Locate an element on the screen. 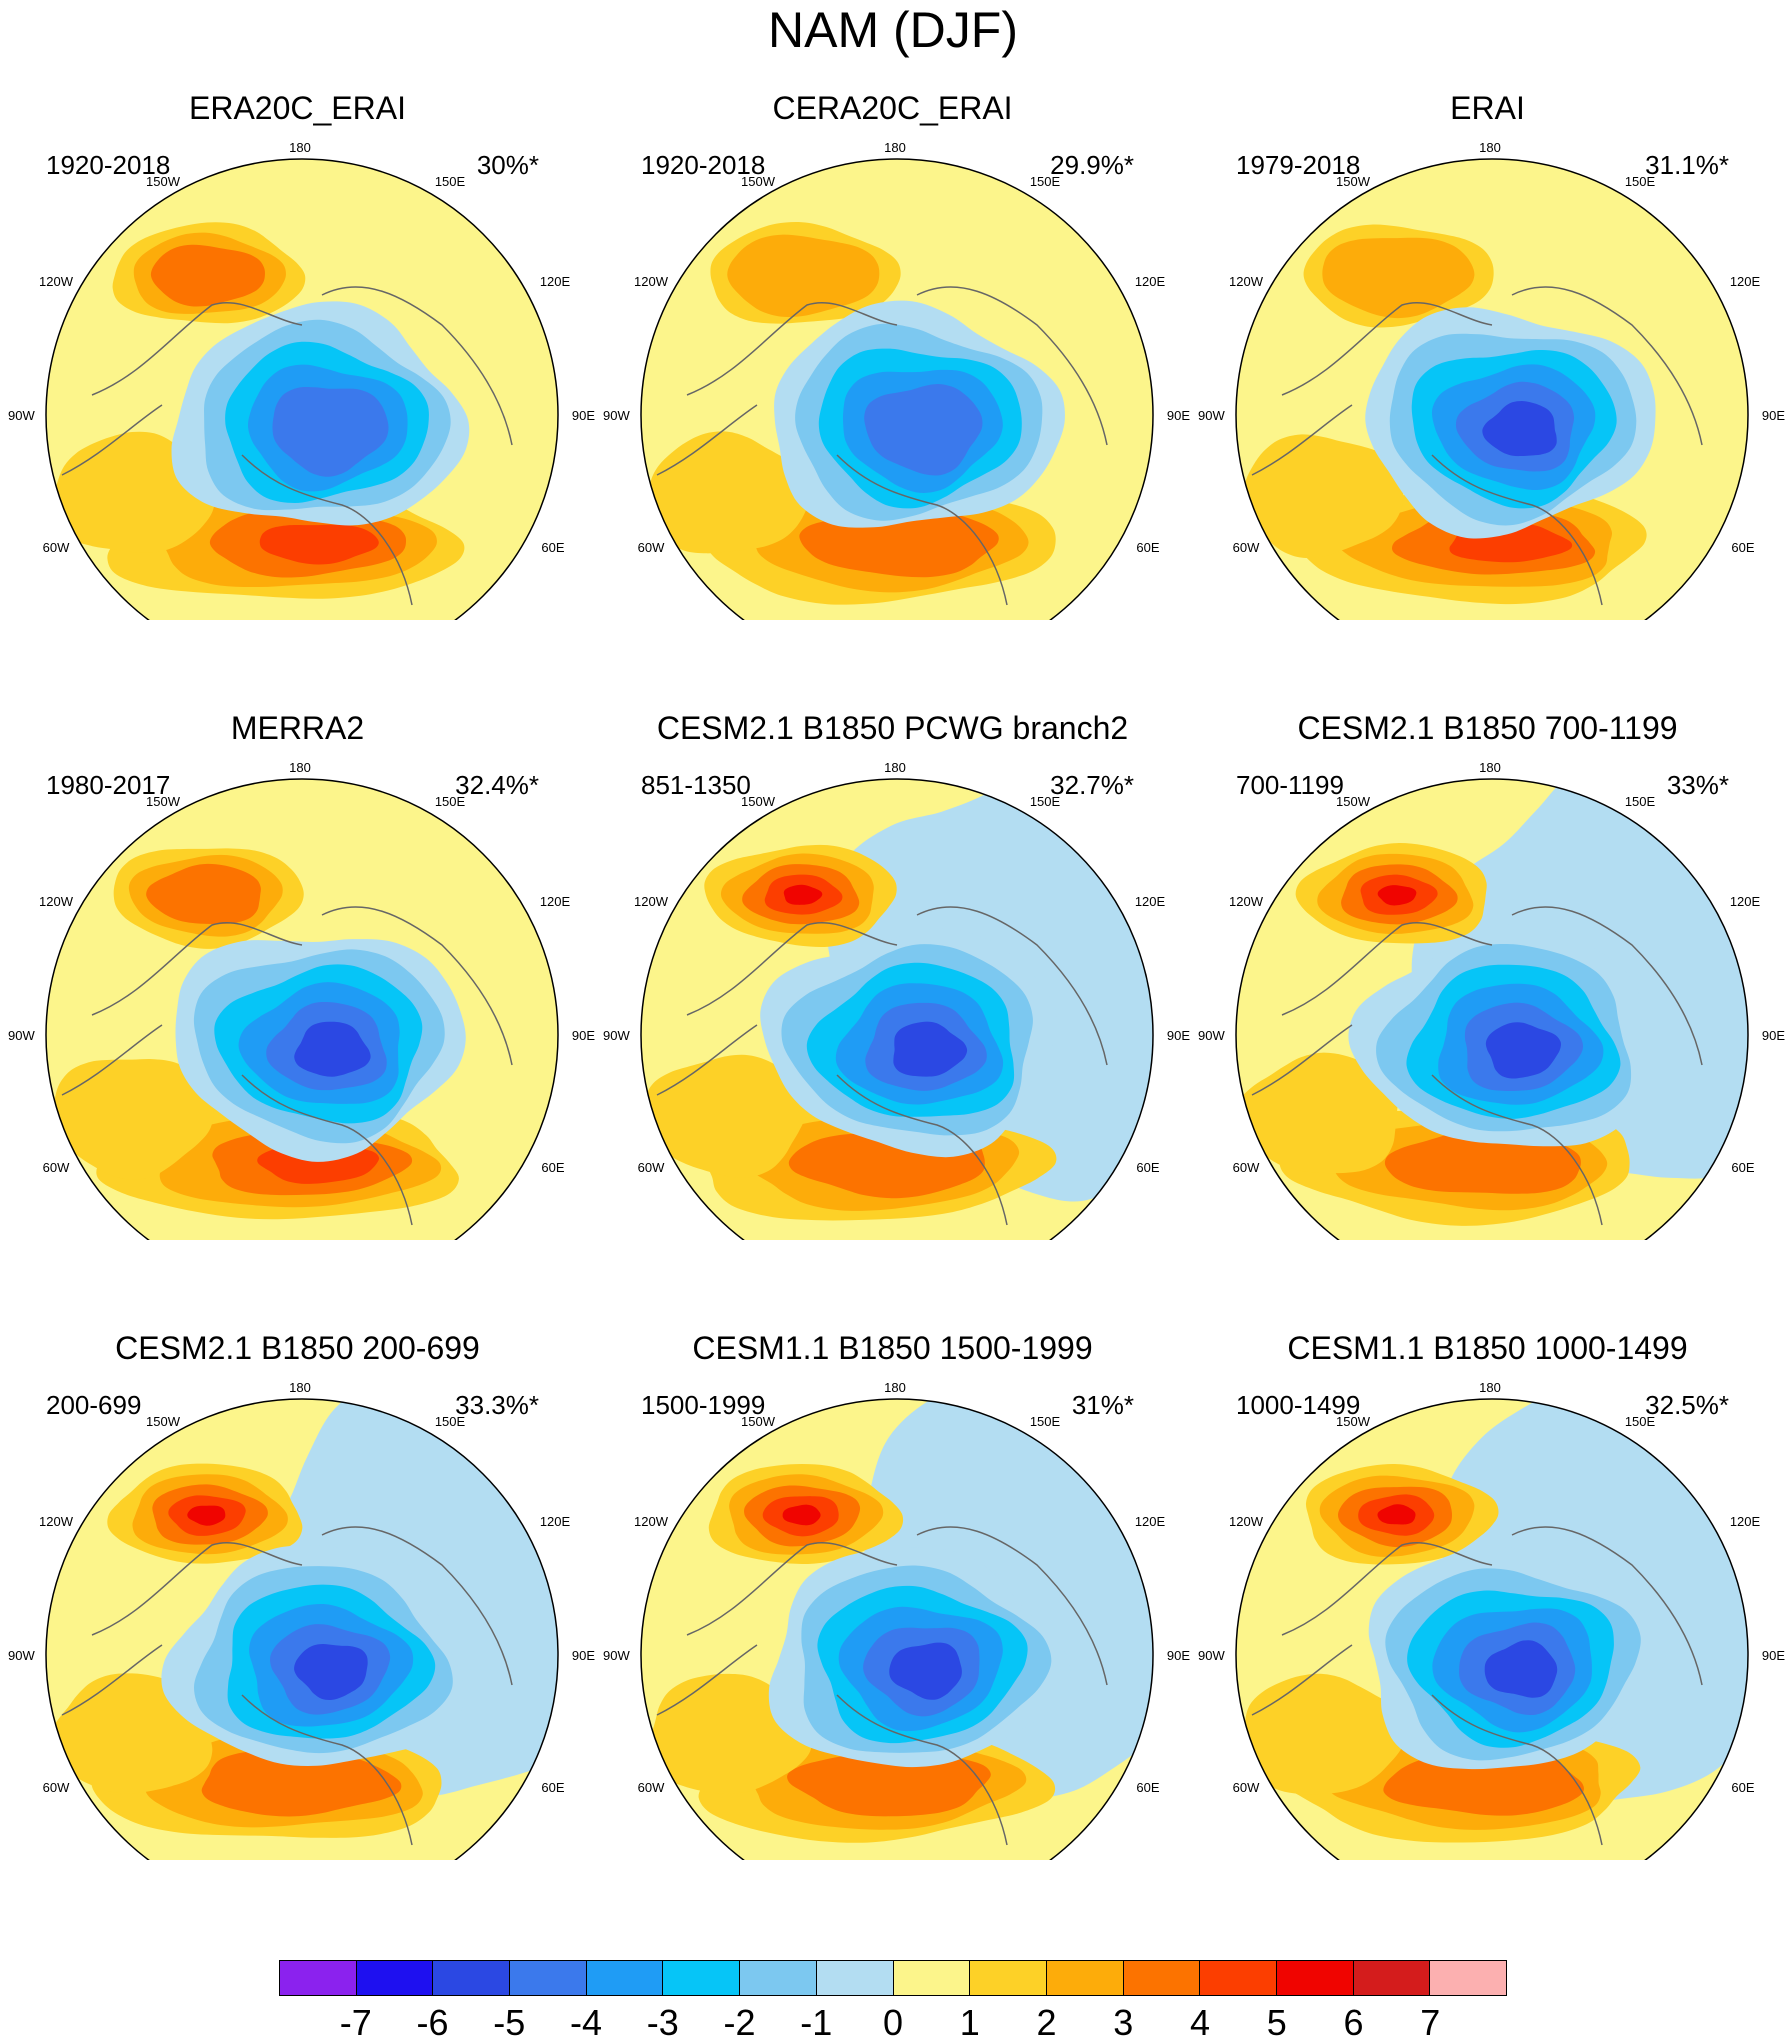 The height and width of the screenshot is (2043, 1786). panel-title: ERA20C_ERAI is located at coordinates (297, 108).